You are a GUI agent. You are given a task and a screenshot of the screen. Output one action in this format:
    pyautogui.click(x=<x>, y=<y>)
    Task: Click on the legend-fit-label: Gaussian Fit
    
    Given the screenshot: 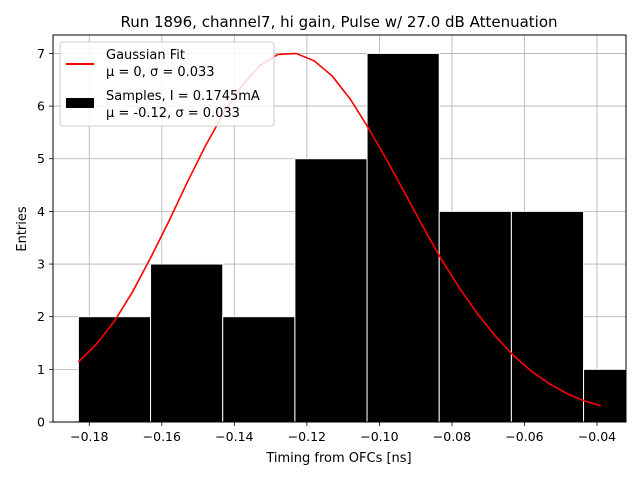 What is the action you would take?
    pyautogui.click(x=145, y=55)
    